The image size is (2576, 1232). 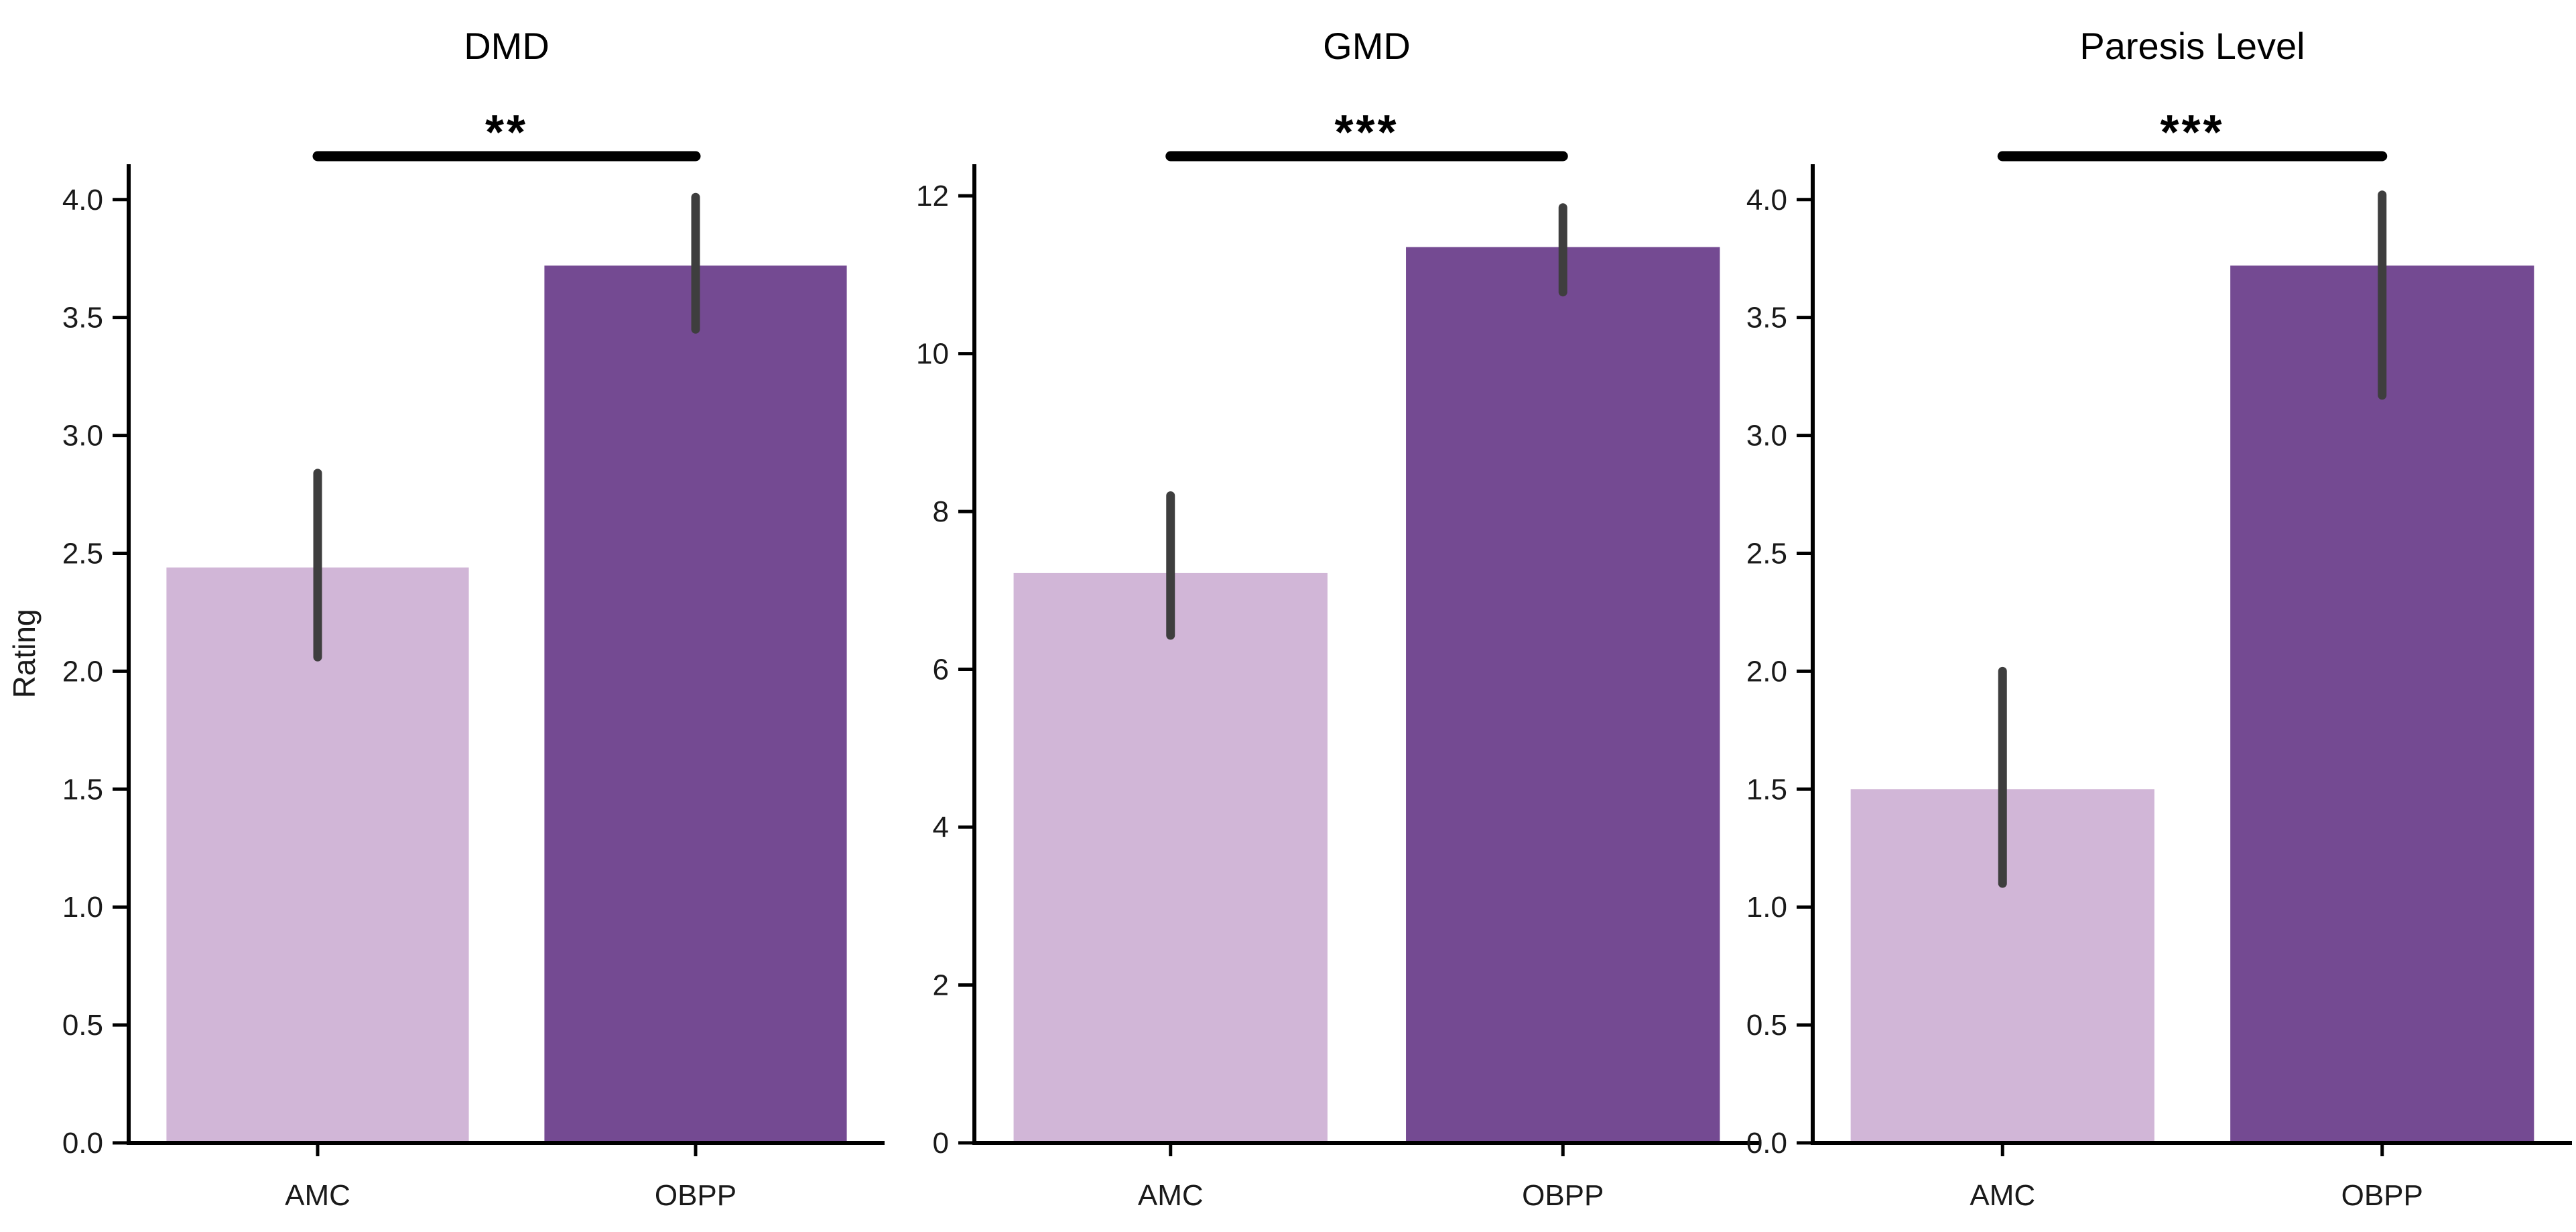 I want to click on y-tick-label: 12, so click(x=932, y=196).